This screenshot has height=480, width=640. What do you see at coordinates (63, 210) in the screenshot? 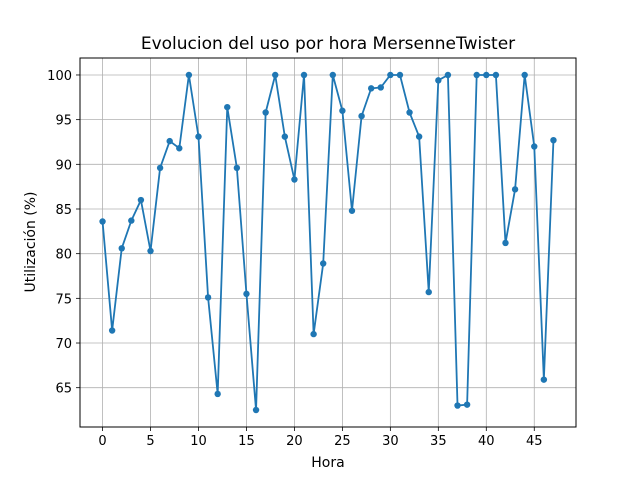
I see `y-tick-label: 85` at bounding box center [63, 210].